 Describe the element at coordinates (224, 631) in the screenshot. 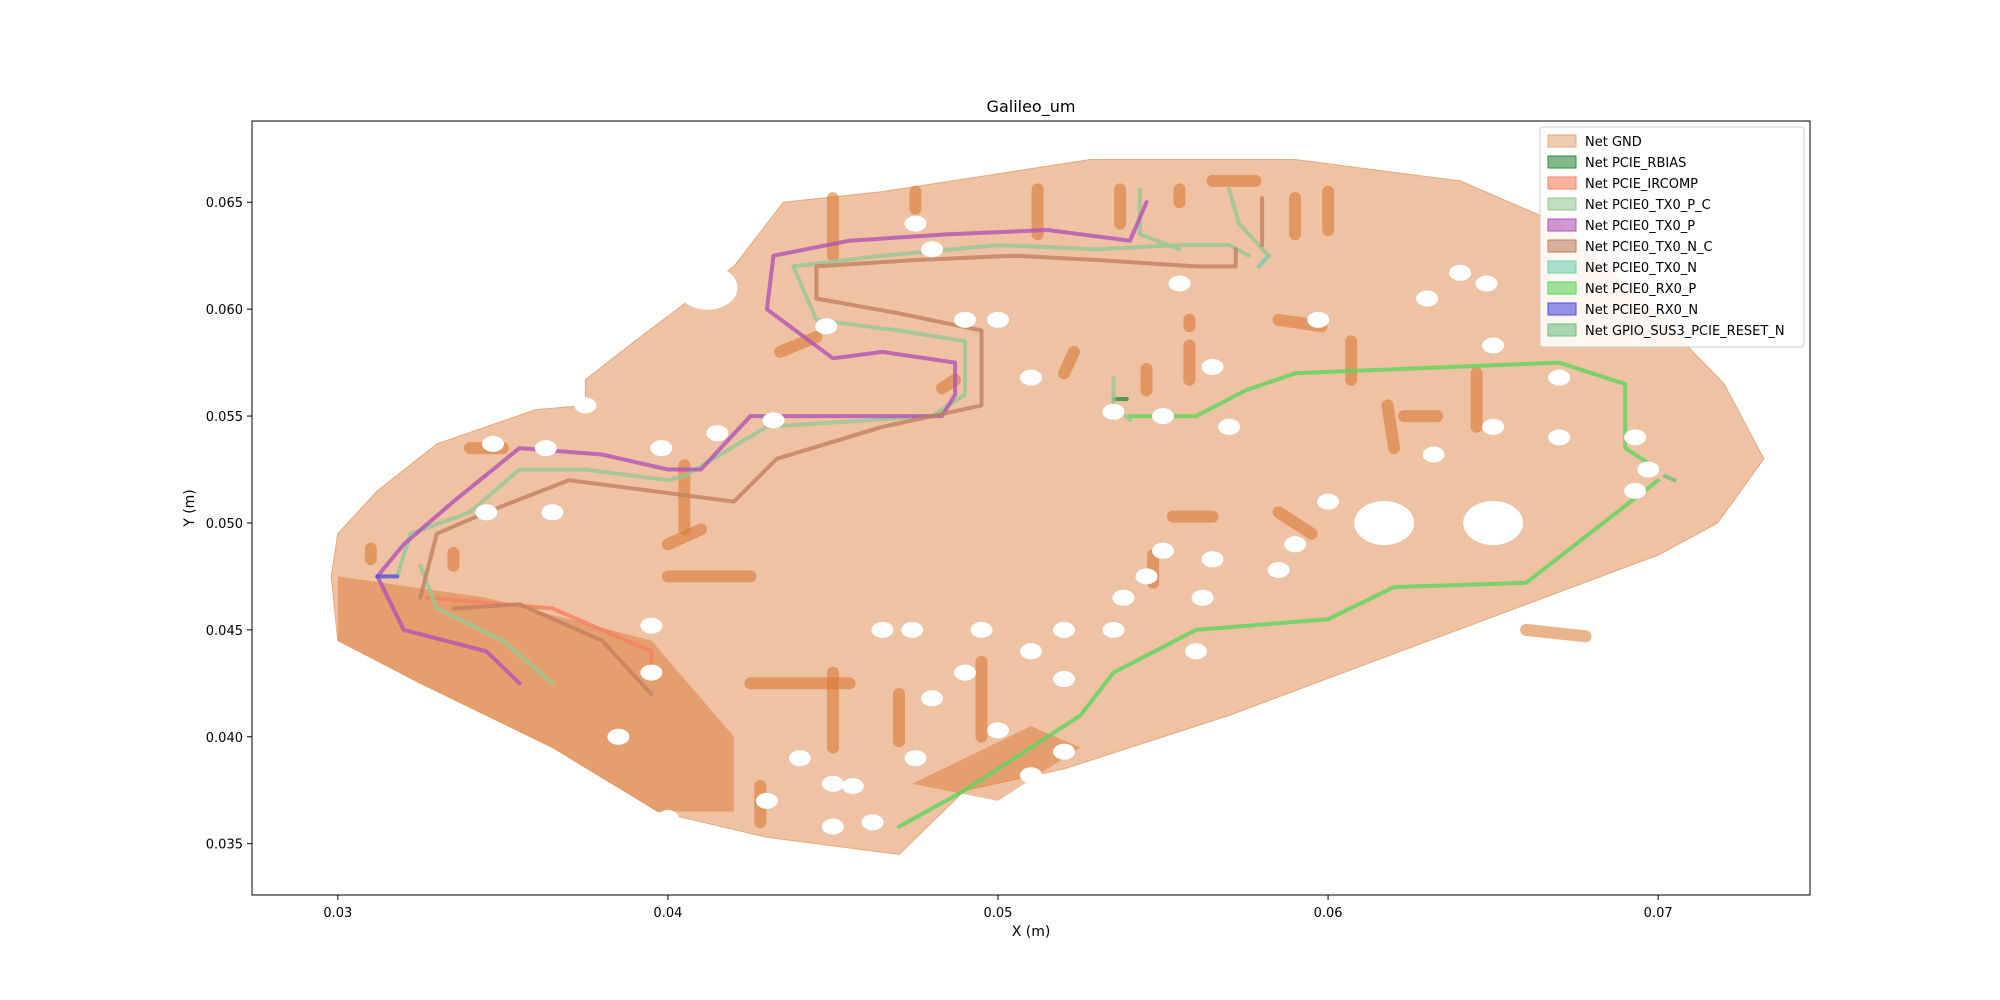

I see `y-tick-label-2: 0.045` at that location.